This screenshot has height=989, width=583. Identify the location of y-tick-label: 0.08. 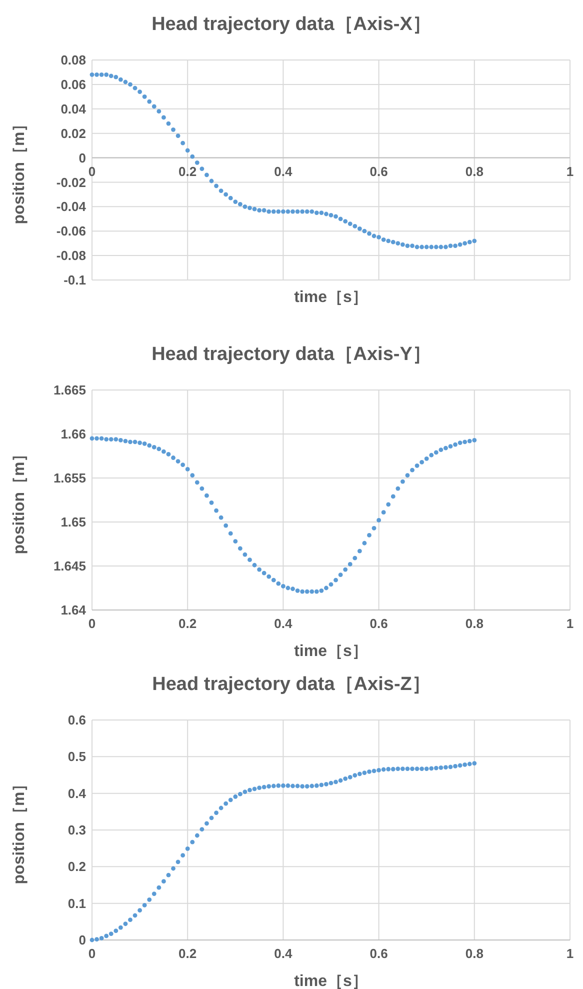
(73, 60).